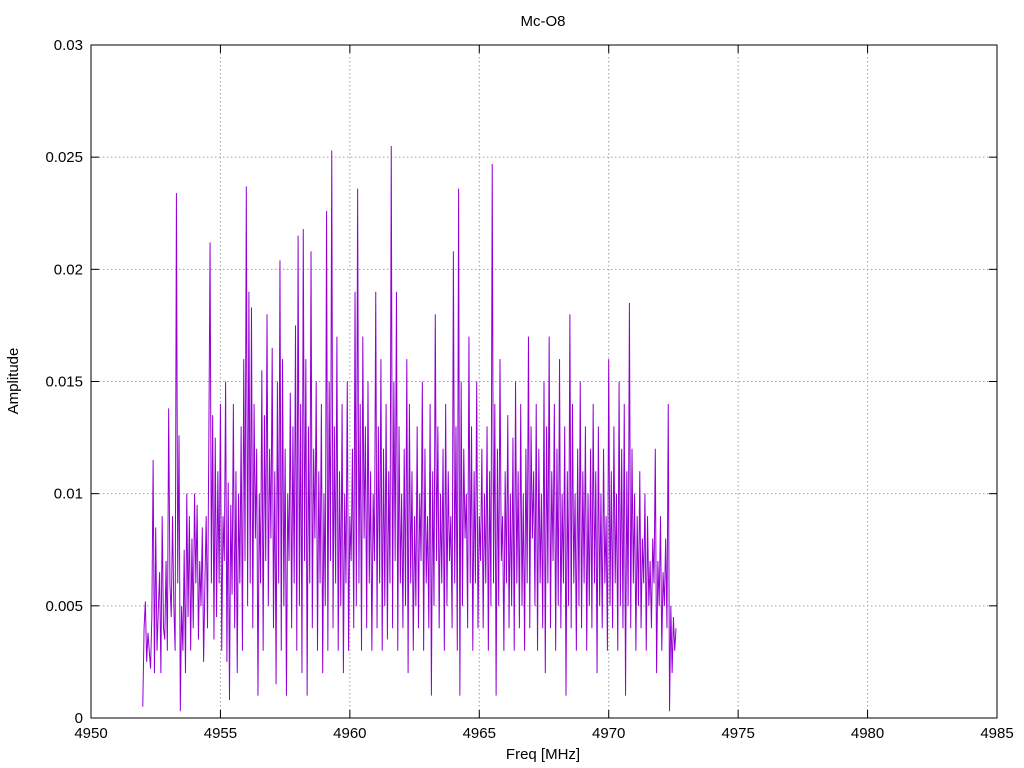  Describe the element at coordinates (64, 606) in the screenshot. I see `y-tick-label: 0.005` at that location.